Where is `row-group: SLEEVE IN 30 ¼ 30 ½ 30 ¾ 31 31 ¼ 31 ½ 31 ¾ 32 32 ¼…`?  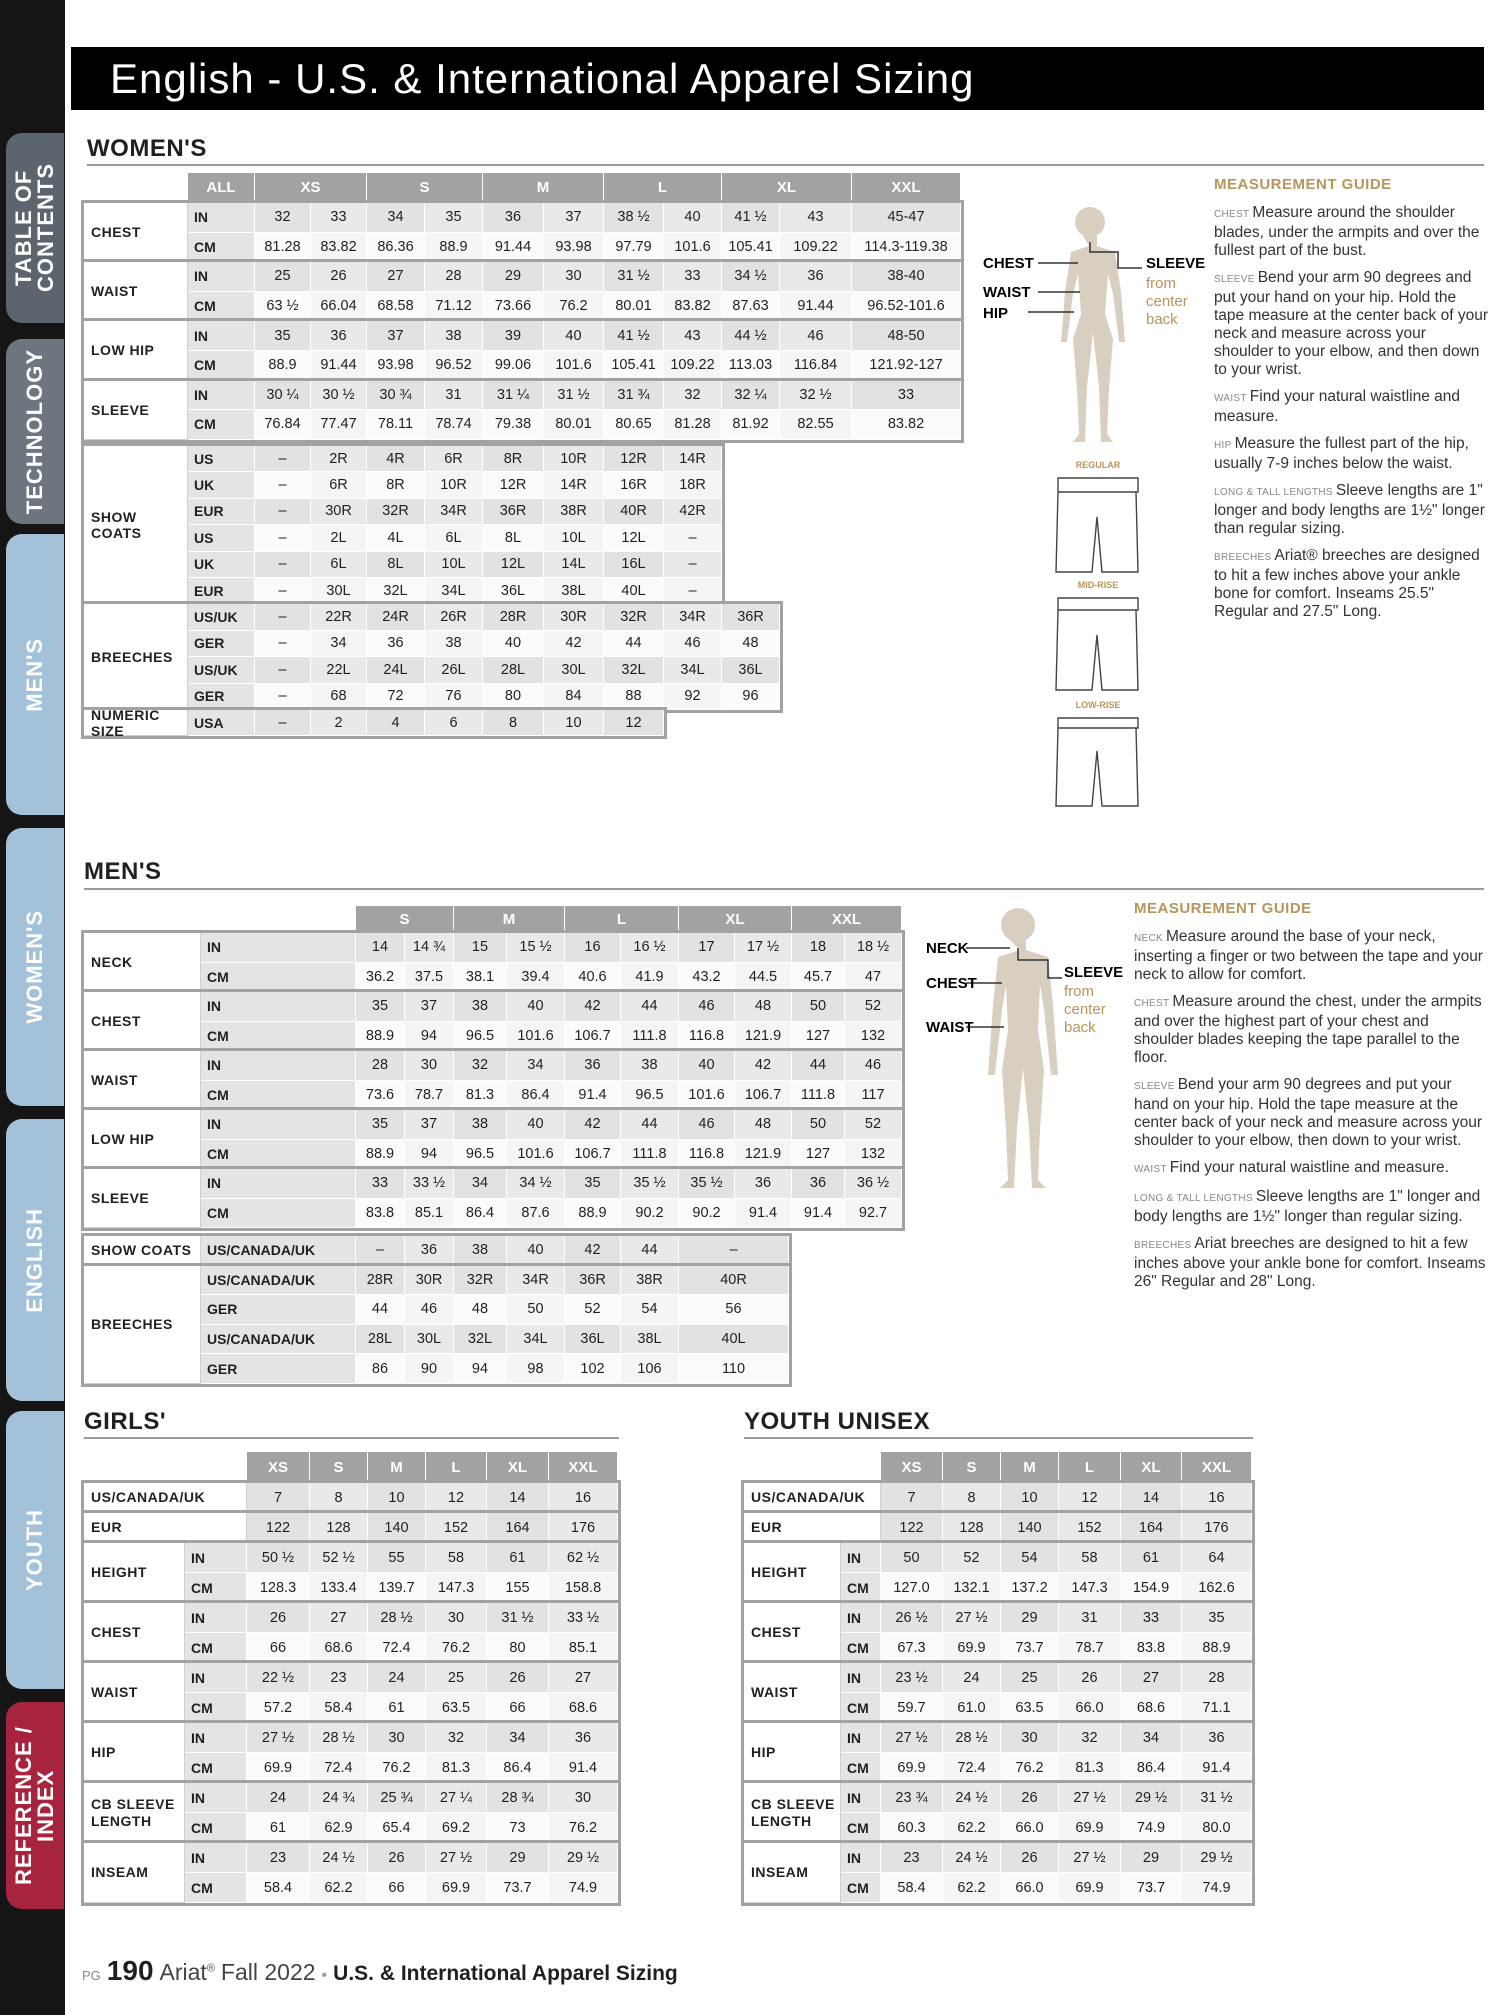
row-group: SLEEVE IN 30 ¼ 30 ½ 30 ¾ 31 31 ¼ 31 ½ 31 ¾ 32 32 ¼… is located at coordinates (522, 410).